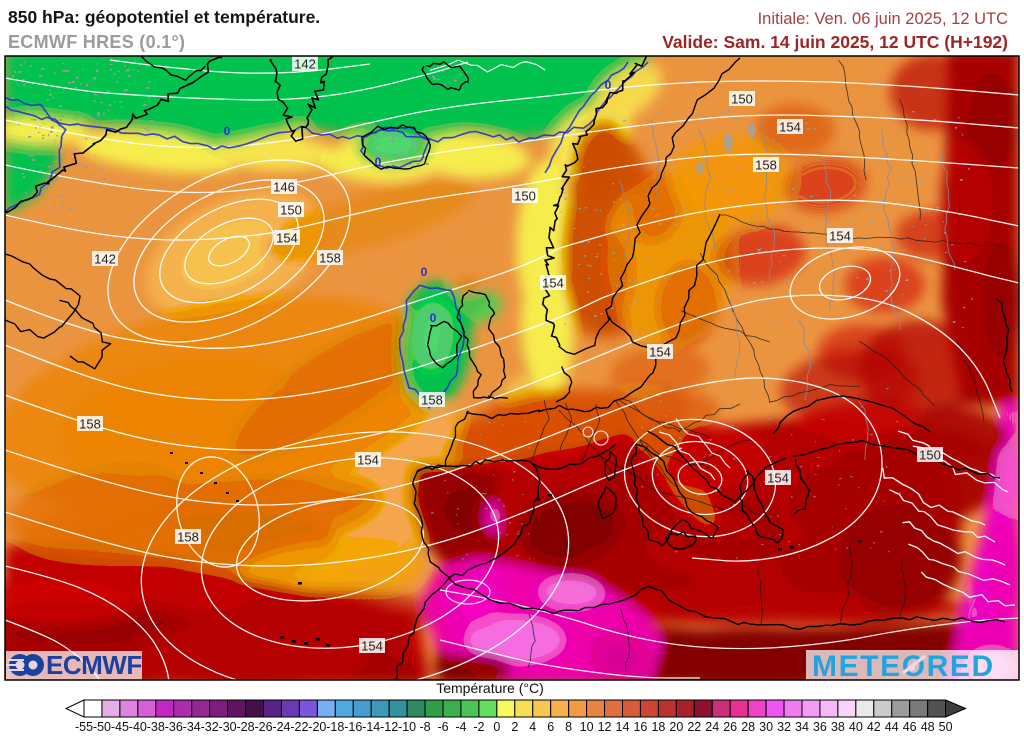  What do you see at coordinates (928, 727) in the screenshot?
I see `svg-text: 48` at bounding box center [928, 727].